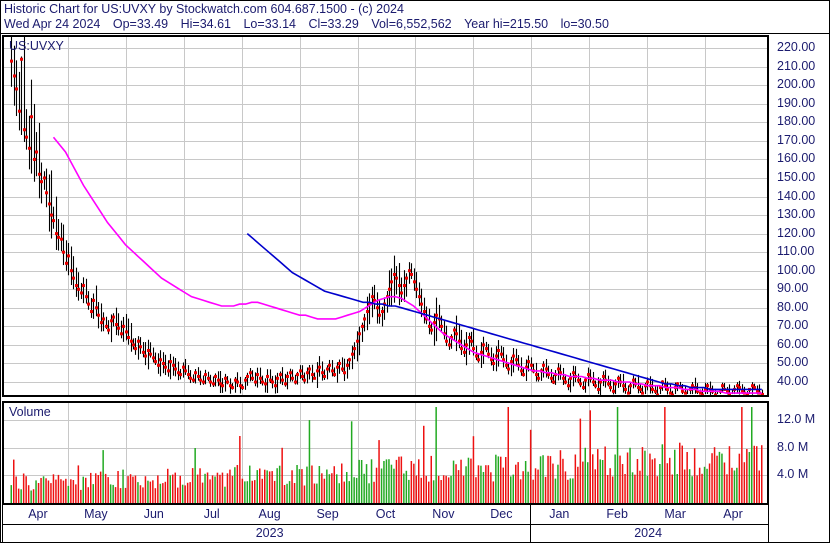 The width and height of the screenshot is (830, 543). I want to click on price-tick-label: 210.00, so click(796, 65).